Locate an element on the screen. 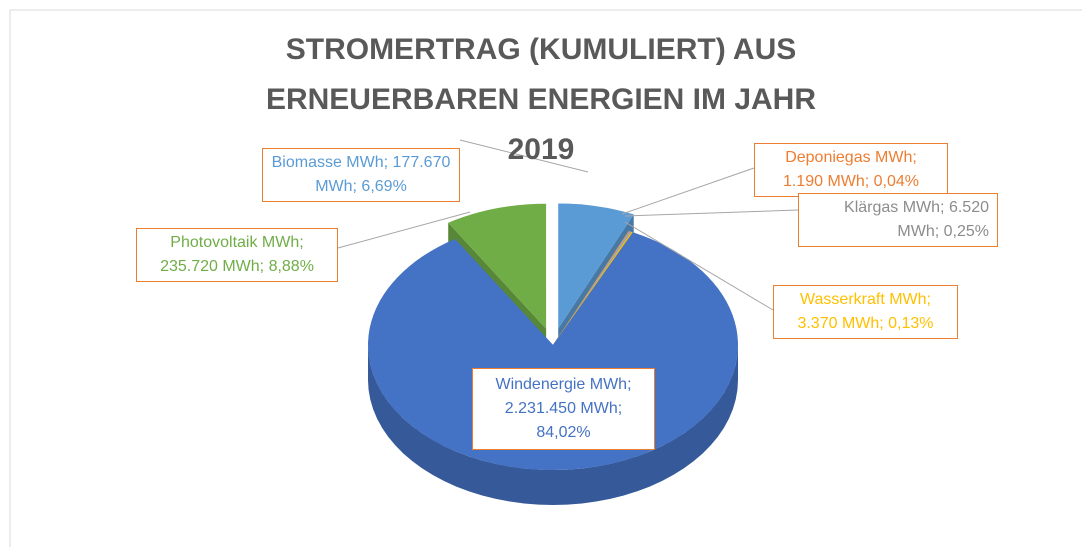 This screenshot has height=547, width=1082. slice-wall is located at coordinates (553, 425).